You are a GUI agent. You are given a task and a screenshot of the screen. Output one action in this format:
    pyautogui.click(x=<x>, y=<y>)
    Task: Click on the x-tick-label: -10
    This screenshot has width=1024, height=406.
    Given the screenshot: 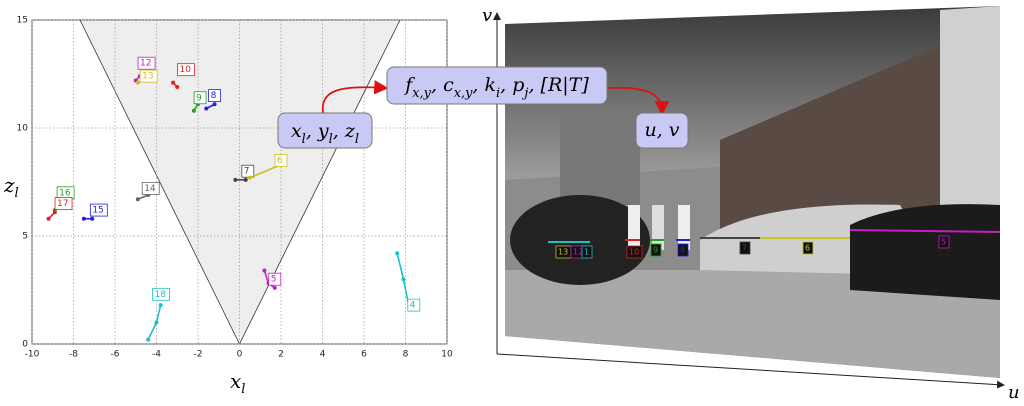 What is the action you would take?
    pyautogui.click(x=32, y=355)
    